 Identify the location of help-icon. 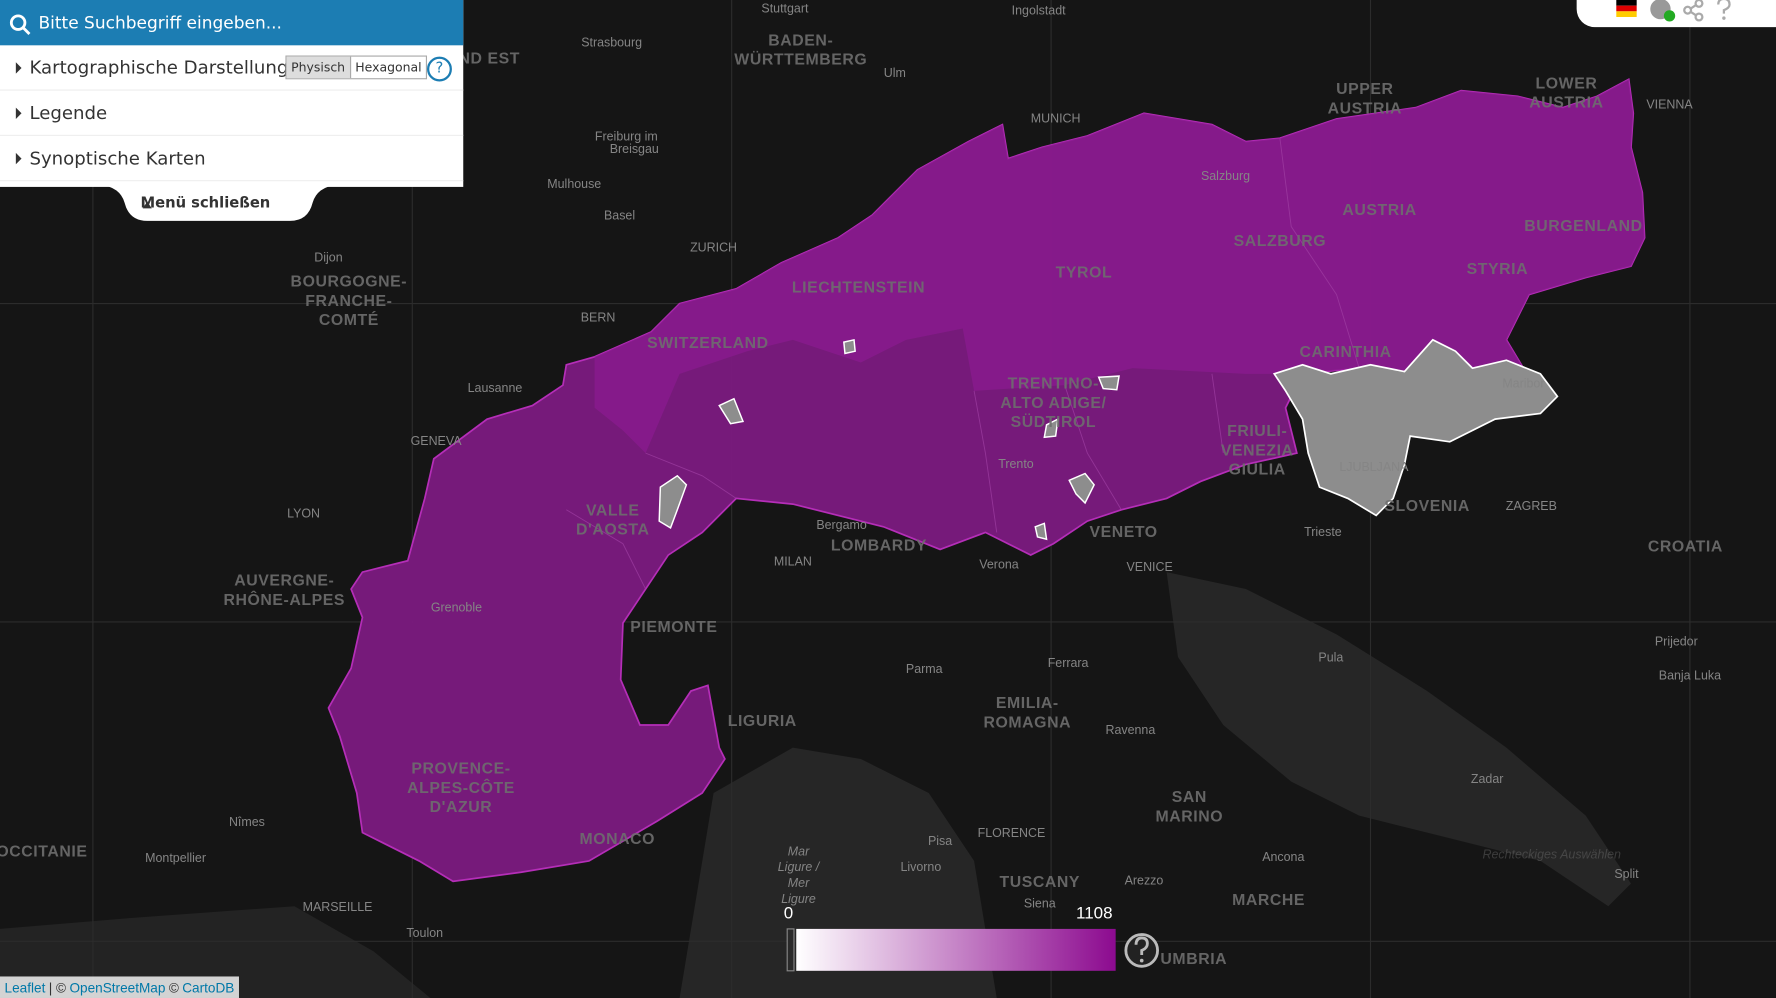
(1724, 10).